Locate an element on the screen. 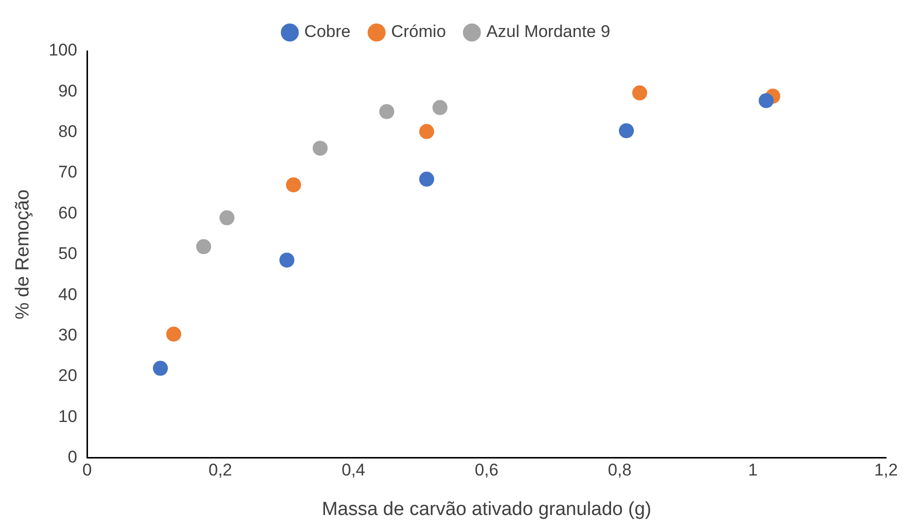 The height and width of the screenshot is (529, 906). y-tick-label: 40 is located at coordinates (68, 294).